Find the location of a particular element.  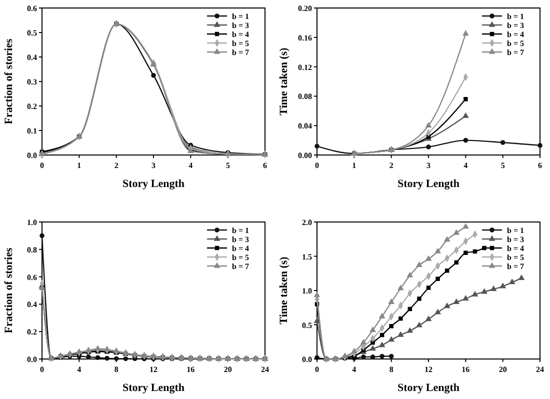

y-tick-label: 0.00 is located at coordinates (305, 155).